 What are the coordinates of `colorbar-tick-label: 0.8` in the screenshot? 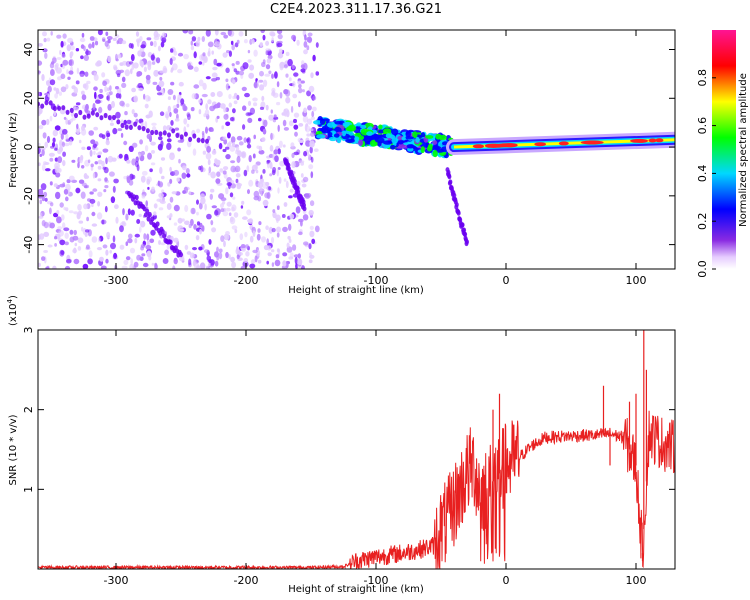 It's located at (702, 78).